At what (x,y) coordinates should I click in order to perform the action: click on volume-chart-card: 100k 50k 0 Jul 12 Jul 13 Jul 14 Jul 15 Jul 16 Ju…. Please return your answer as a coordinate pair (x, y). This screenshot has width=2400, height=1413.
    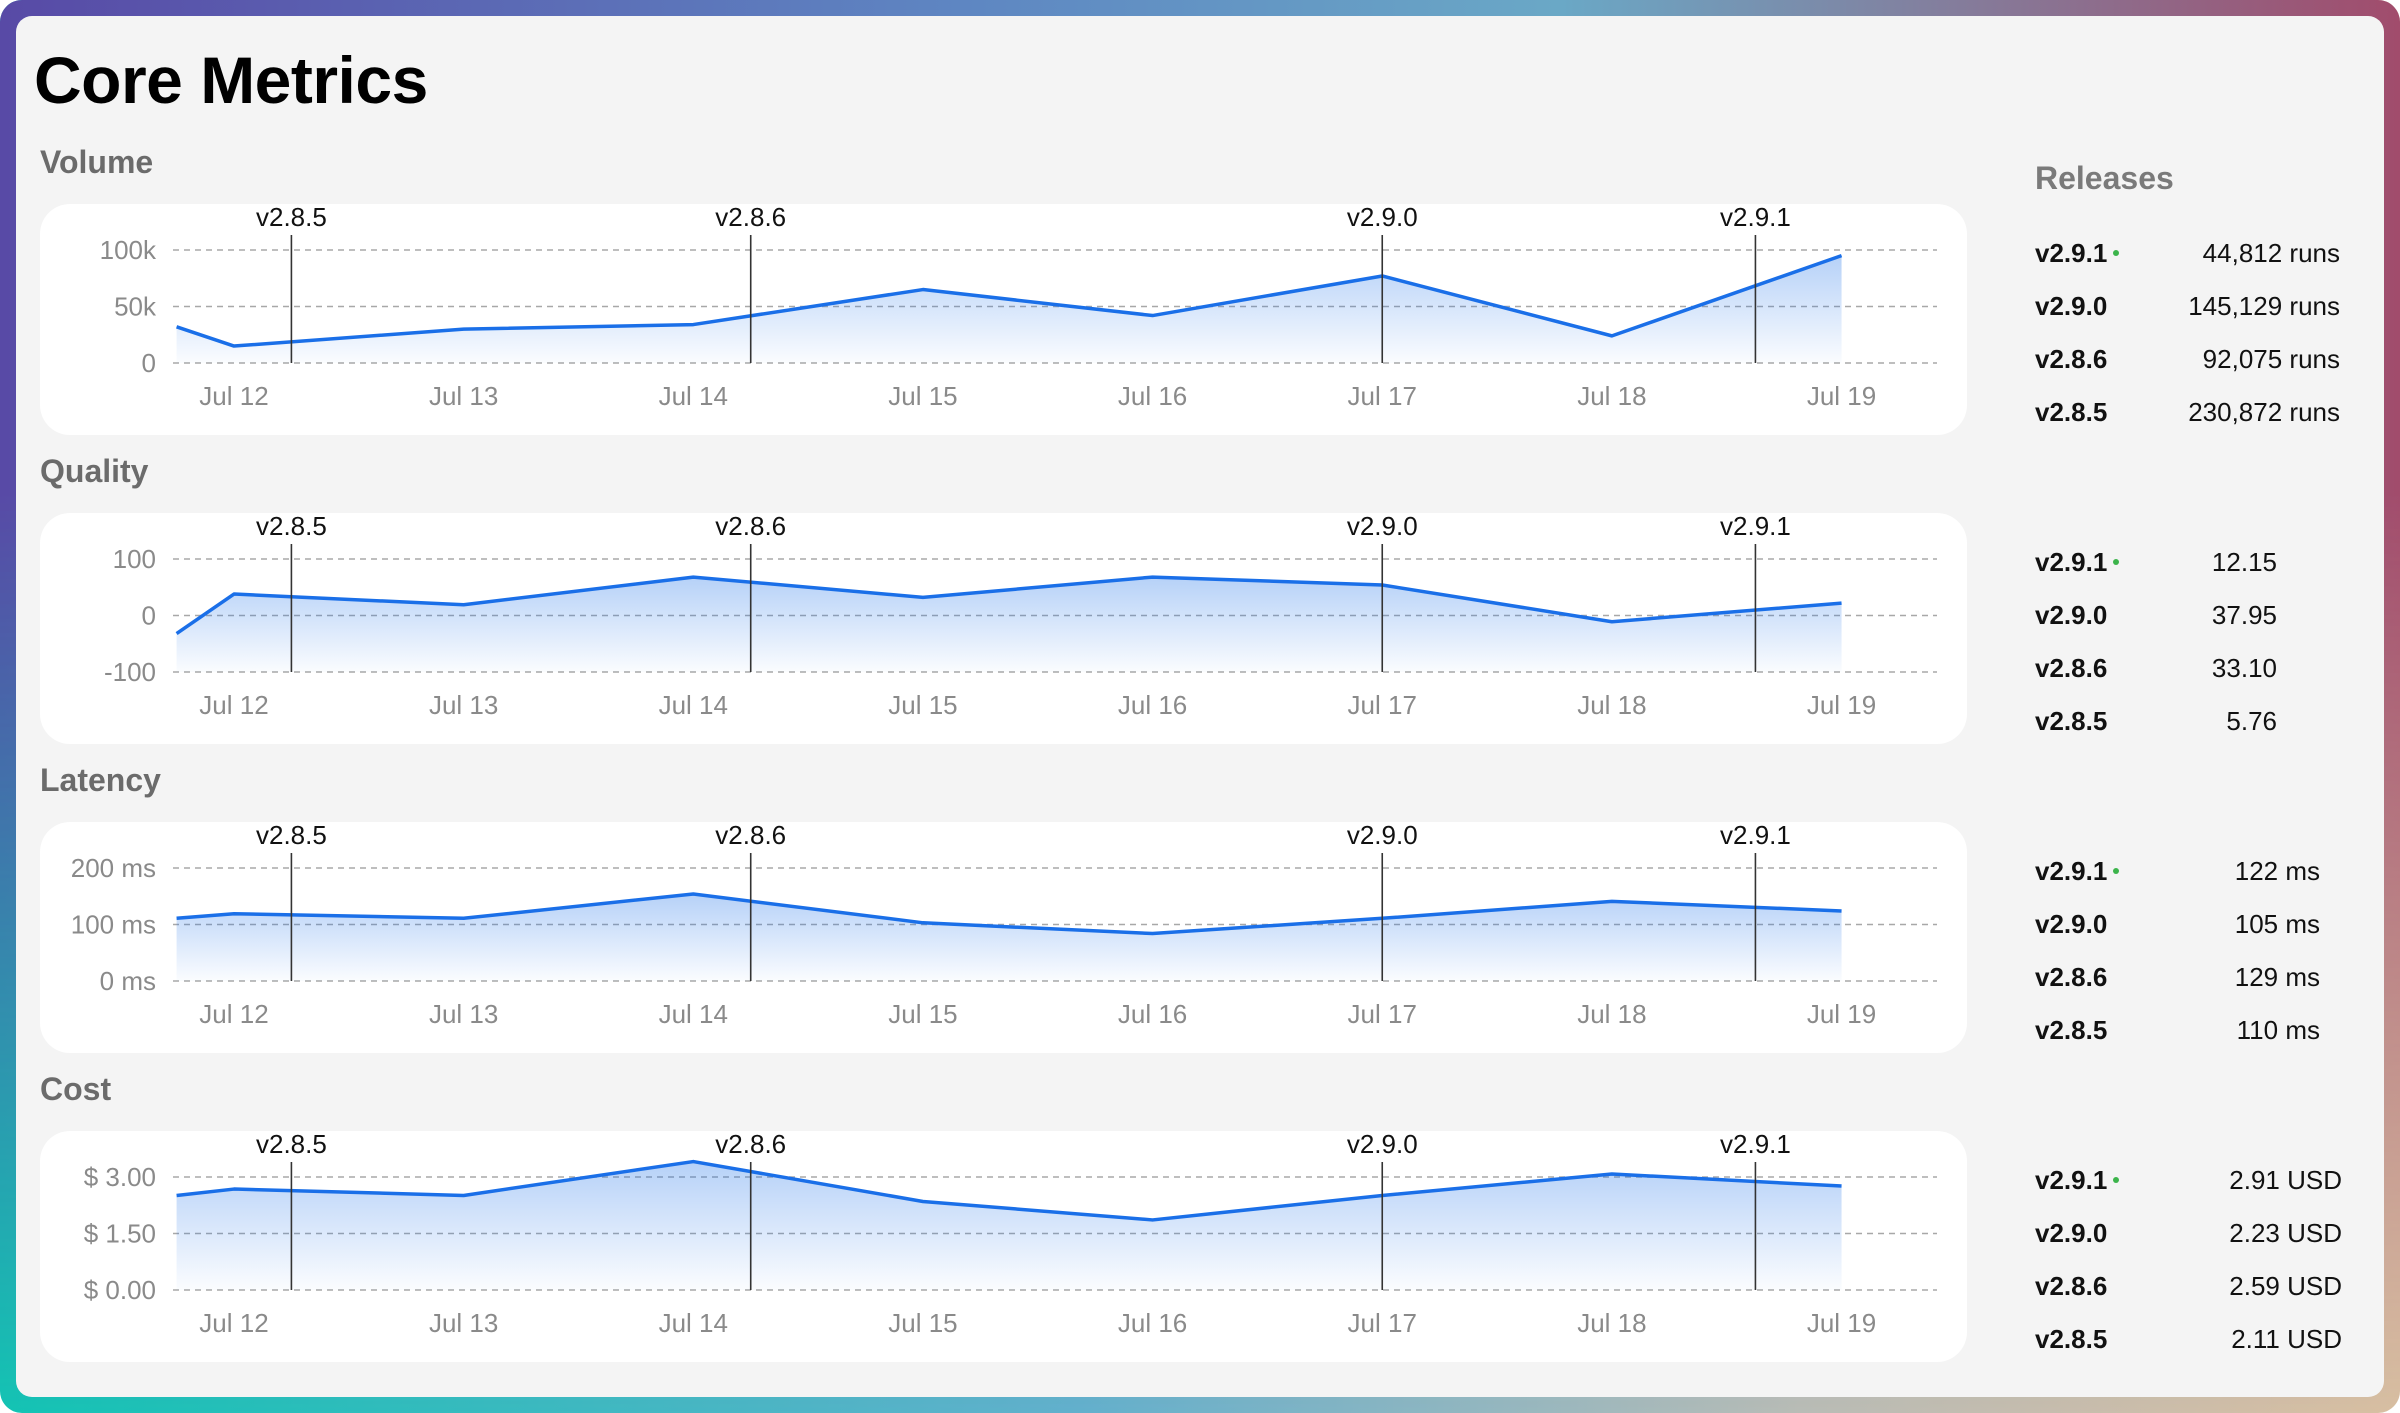
    Looking at the image, I should click on (1003, 319).